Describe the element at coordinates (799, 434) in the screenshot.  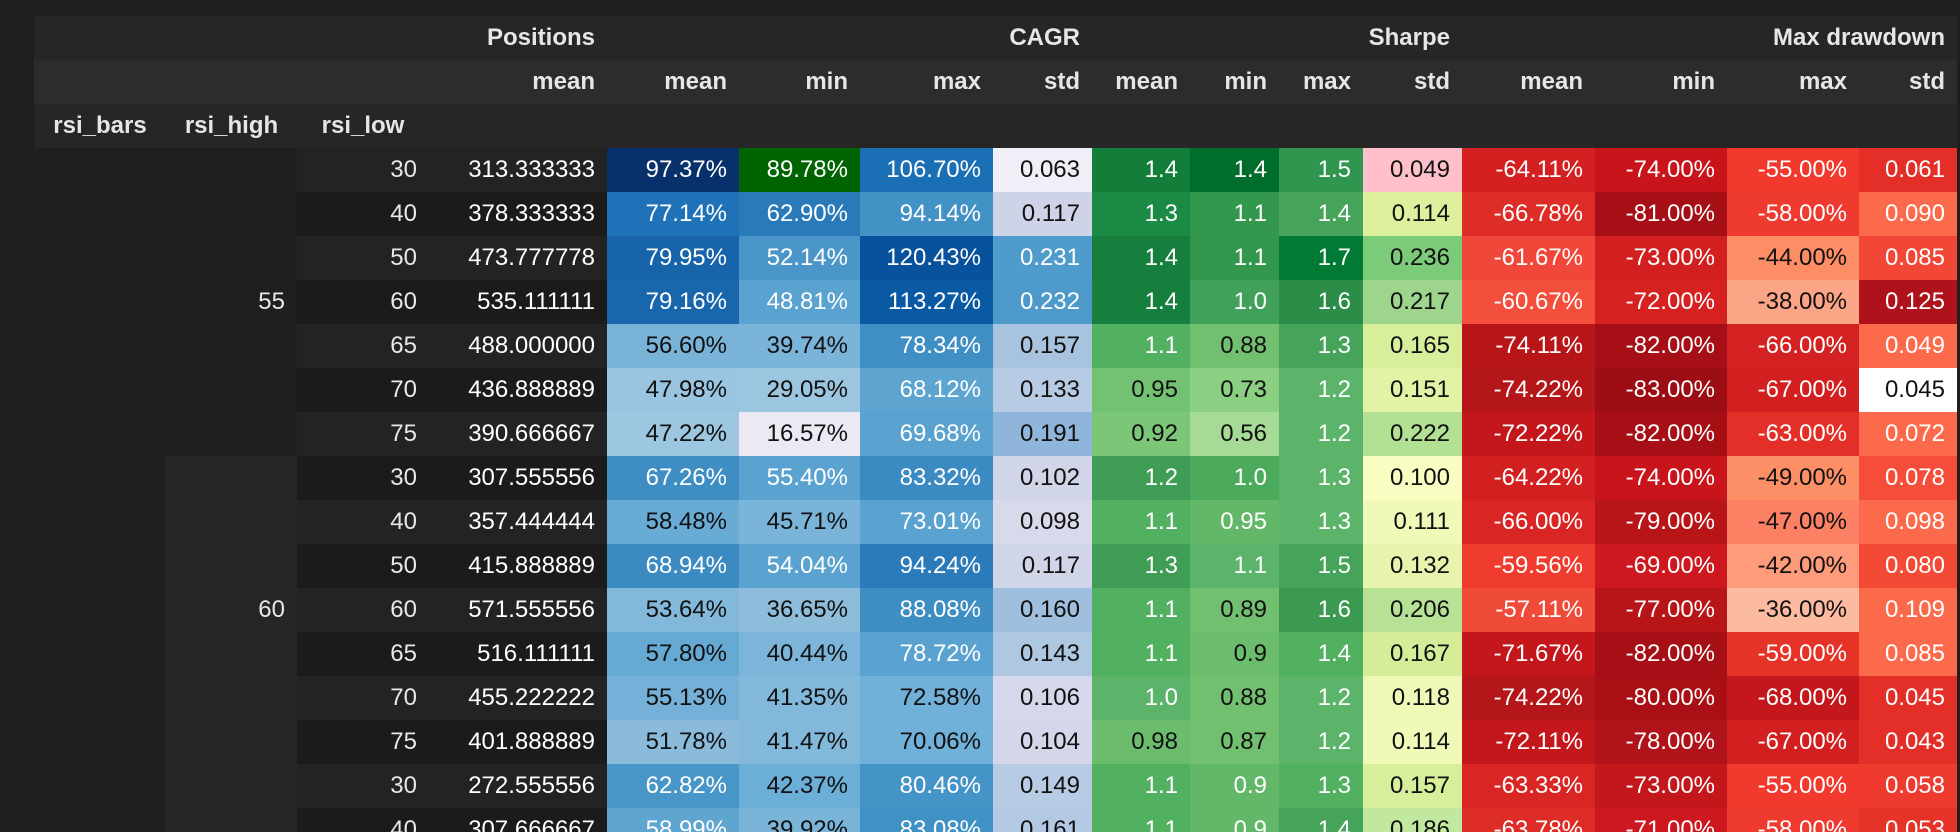
I see `table-cell: 16.57%` at that location.